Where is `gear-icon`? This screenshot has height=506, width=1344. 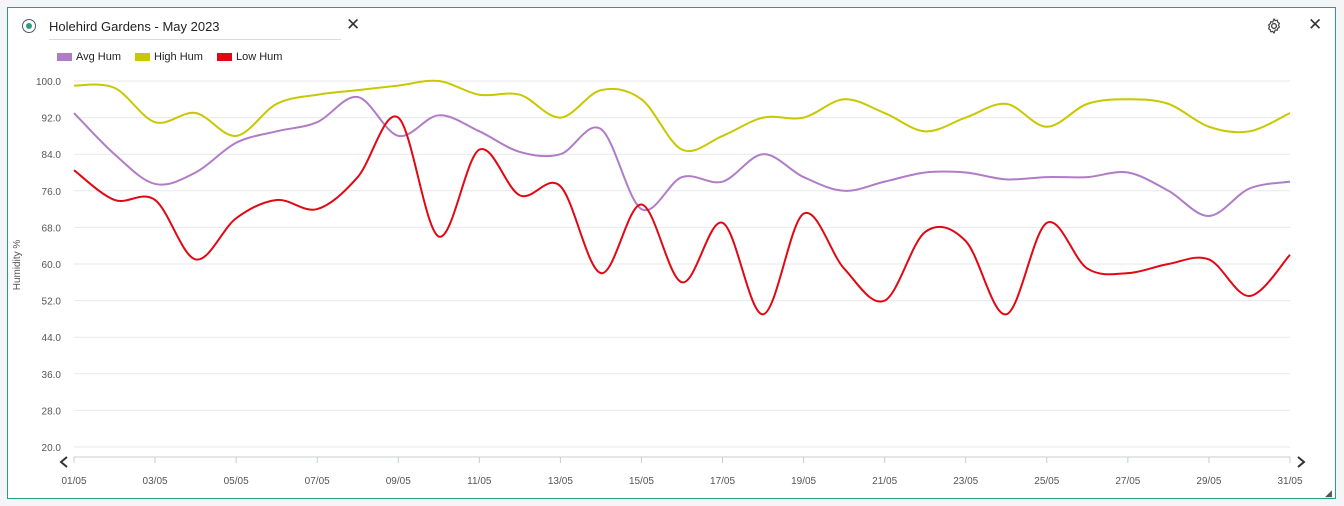 gear-icon is located at coordinates (1274, 26).